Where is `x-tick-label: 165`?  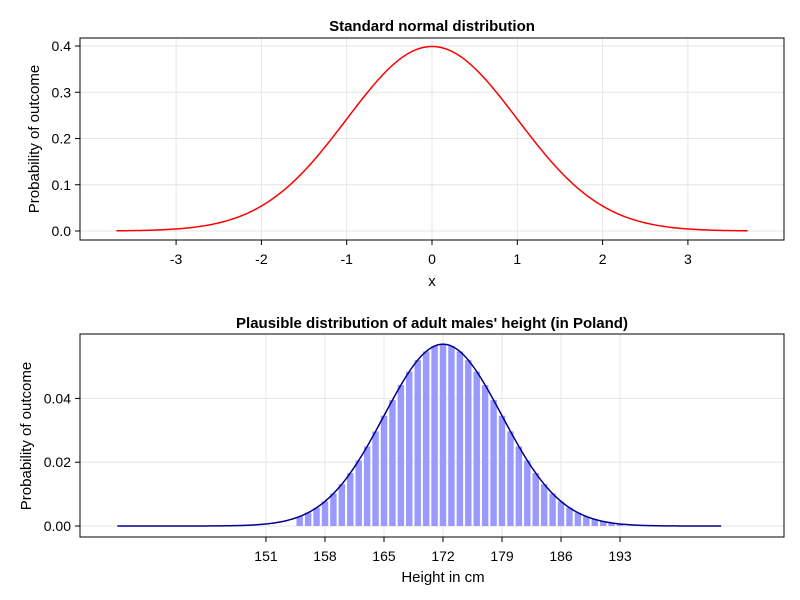
x-tick-label: 165 is located at coordinates (384, 556).